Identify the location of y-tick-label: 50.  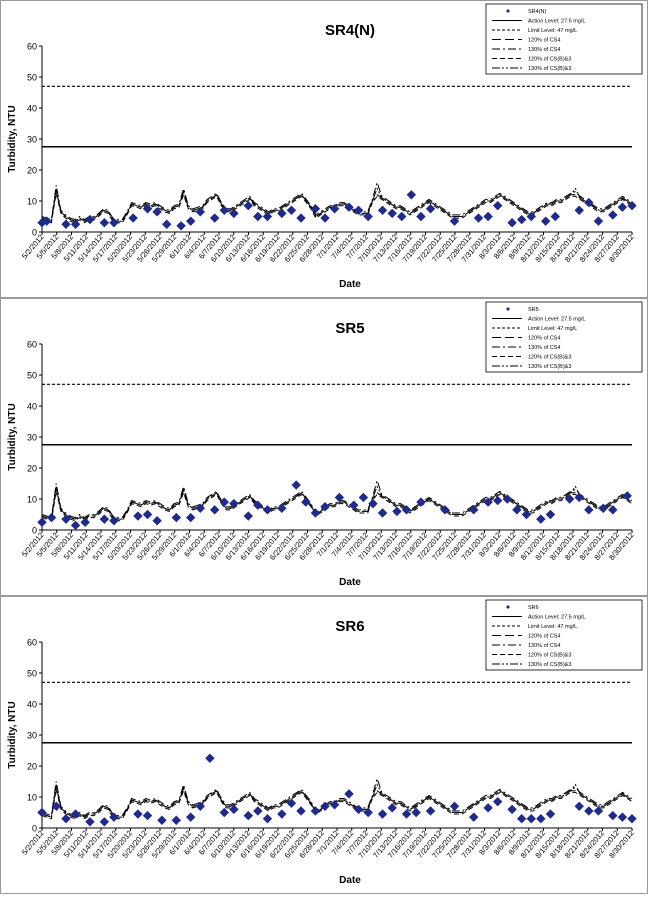
(32, 674).